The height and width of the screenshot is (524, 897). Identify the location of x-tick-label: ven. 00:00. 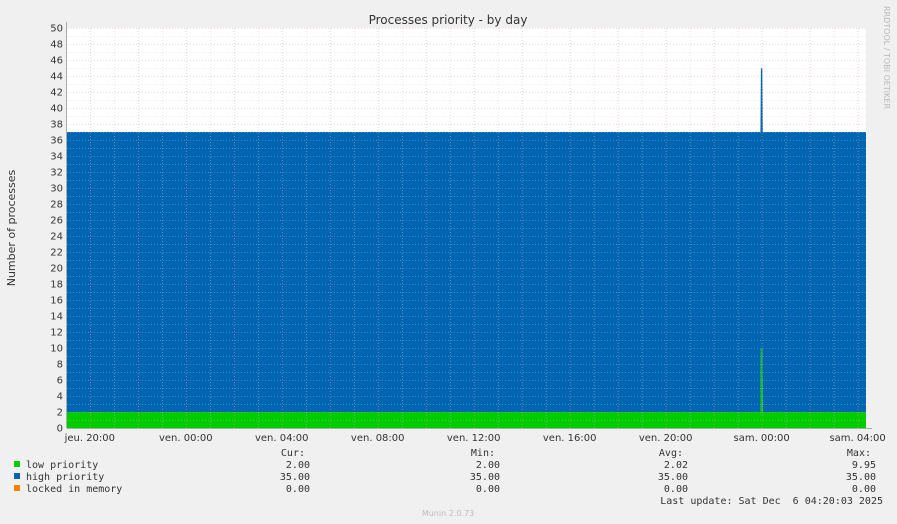
(186, 438).